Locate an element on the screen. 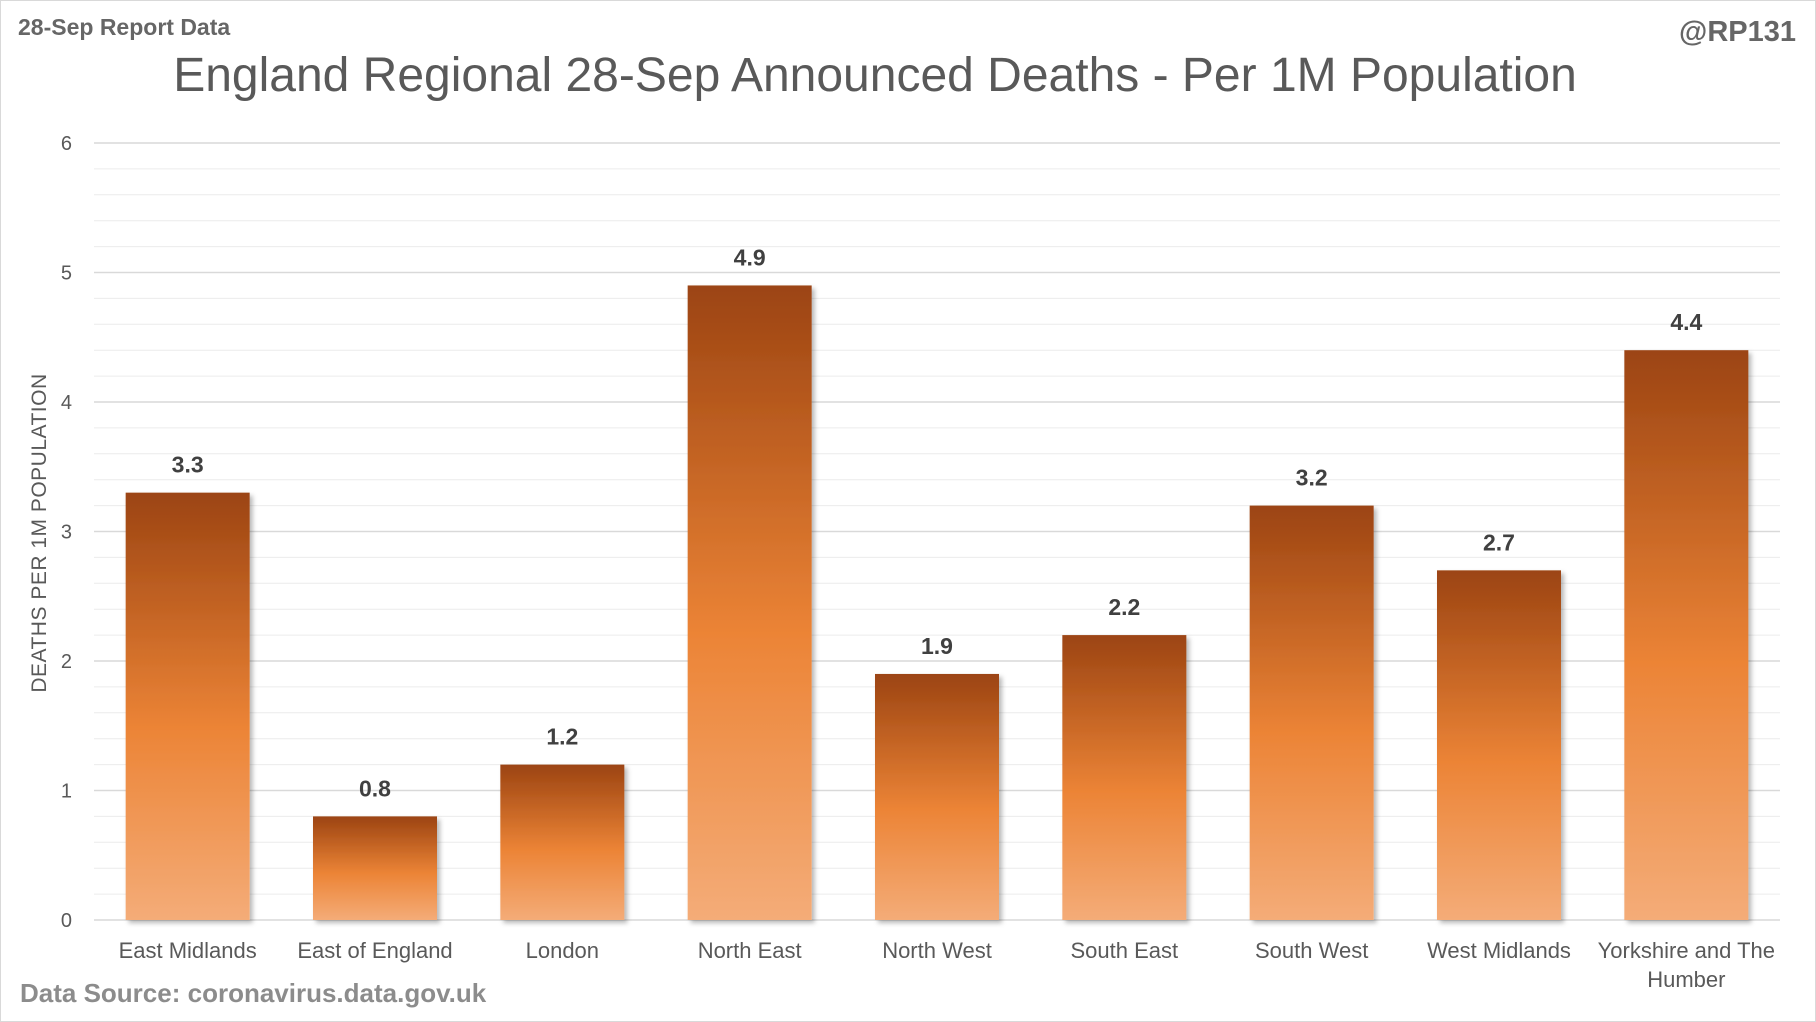  y-tick-label: 6 is located at coordinates (66, 144).